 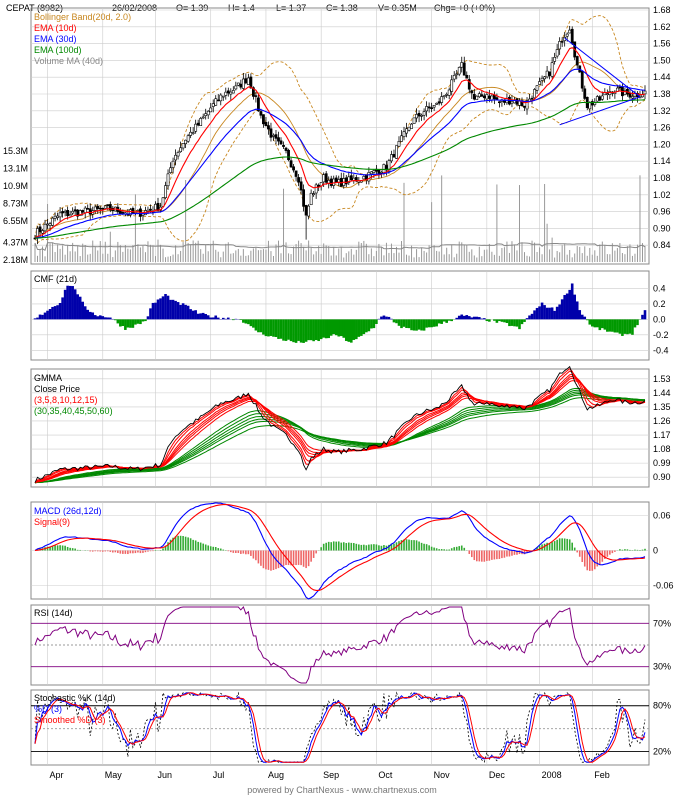 I want to click on macd-tick-label: -0.06, so click(x=663, y=585).